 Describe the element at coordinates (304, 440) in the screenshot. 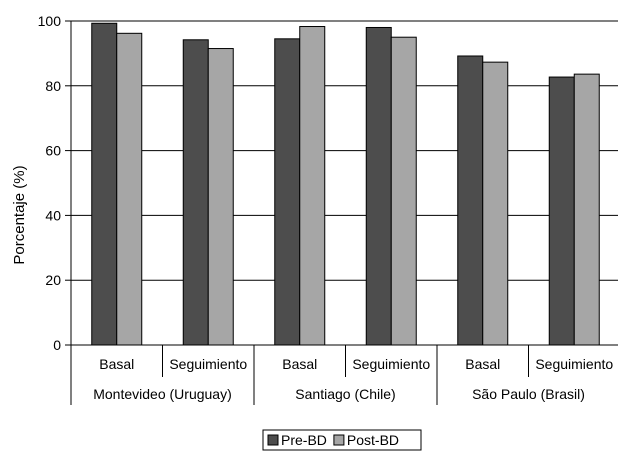

I see `legend-label: Pre-BD` at that location.